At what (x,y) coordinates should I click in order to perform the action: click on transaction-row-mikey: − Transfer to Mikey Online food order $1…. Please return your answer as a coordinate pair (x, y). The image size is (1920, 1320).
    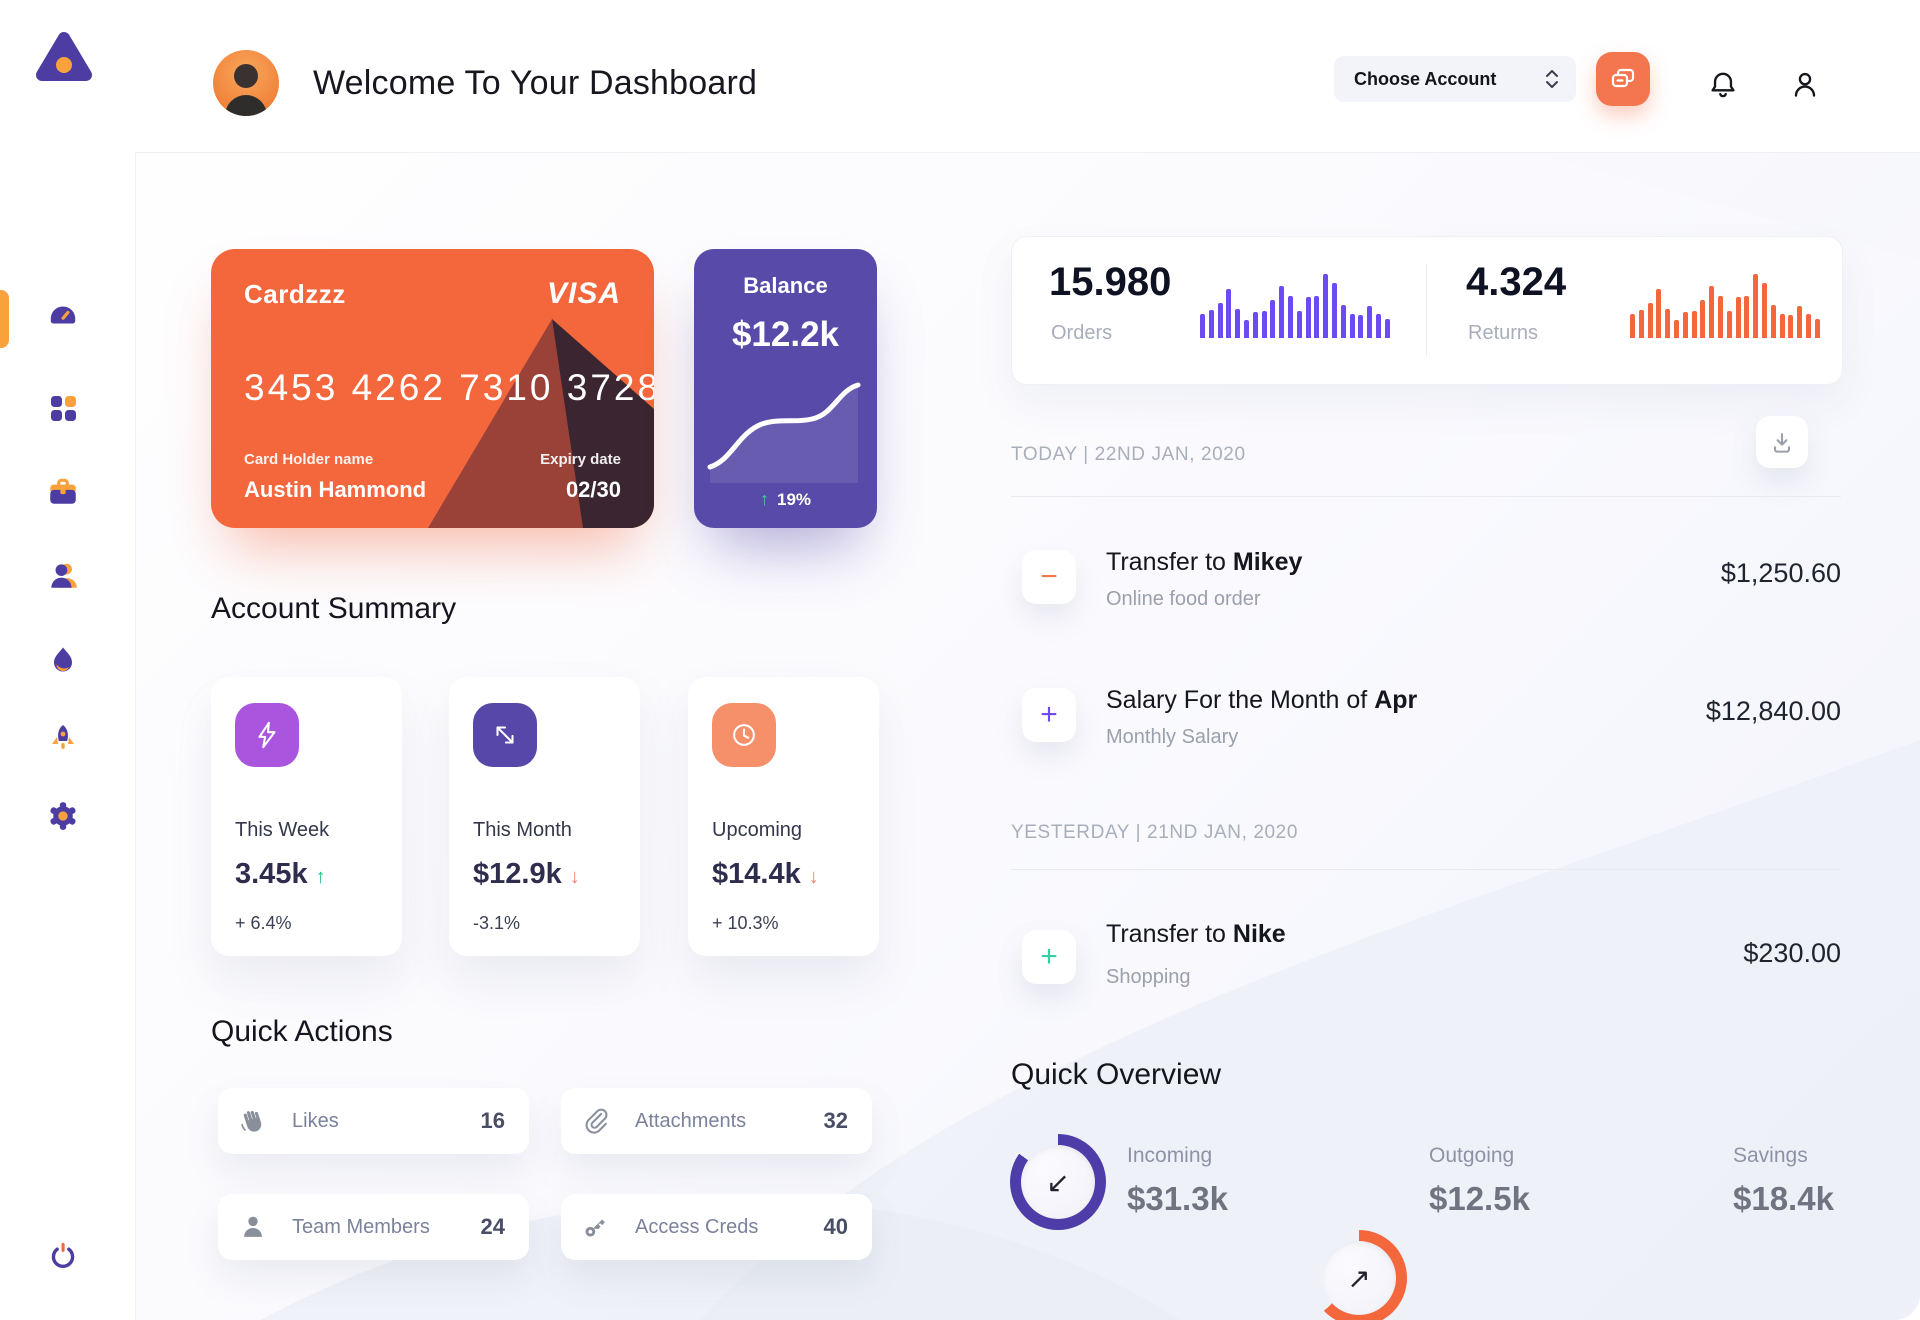
    Looking at the image, I should click on (1426, 583).